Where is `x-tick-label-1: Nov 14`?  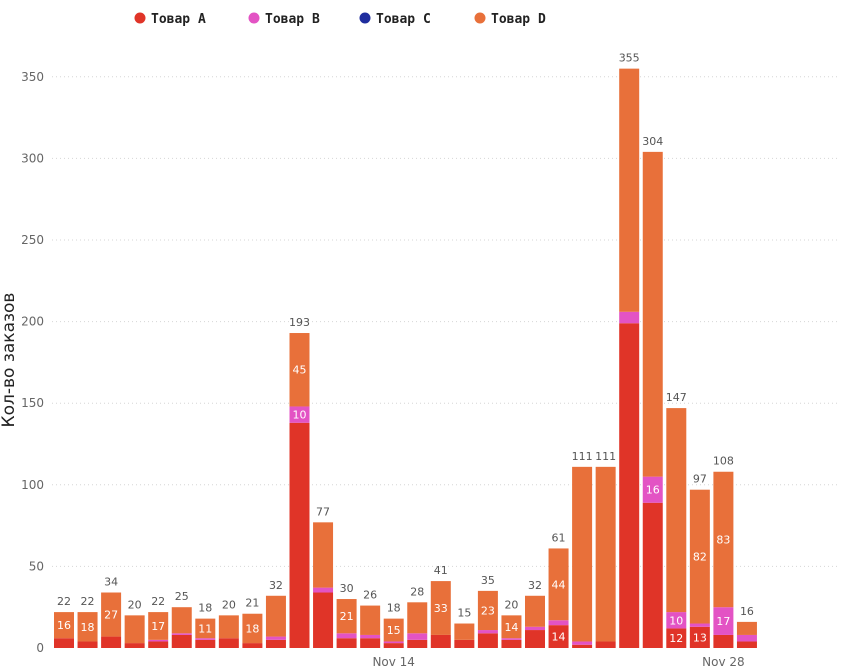 x-tick-label-1: Nov 14 is located at coordinates (393, 662).